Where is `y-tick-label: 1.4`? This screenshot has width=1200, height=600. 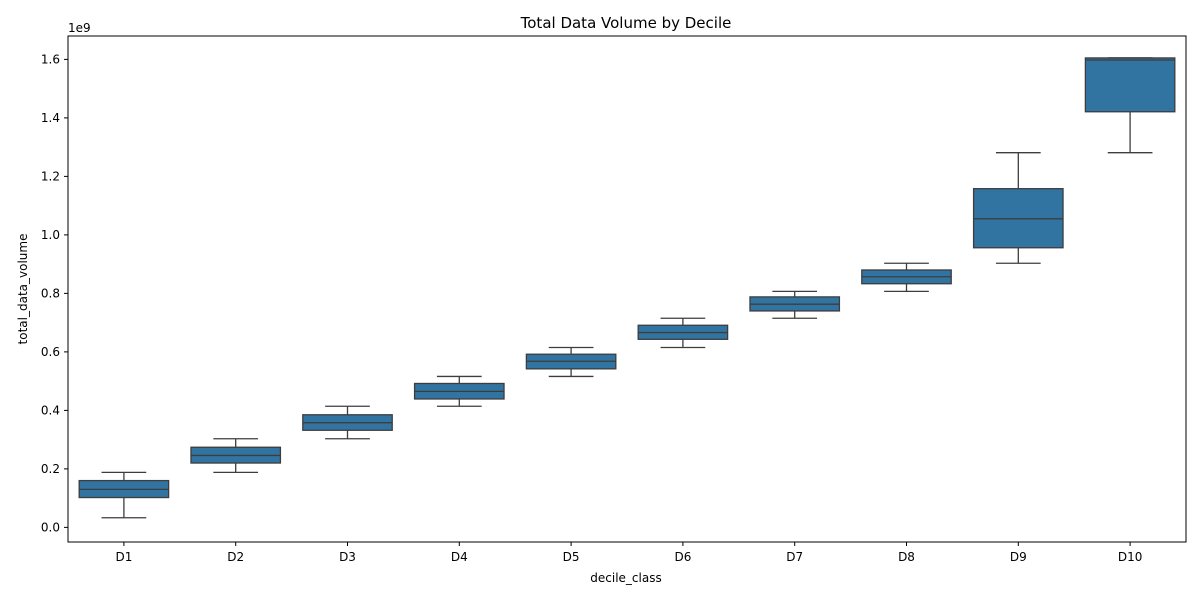 y-tick-label: 1.4 is located at coordinates (50, 118).